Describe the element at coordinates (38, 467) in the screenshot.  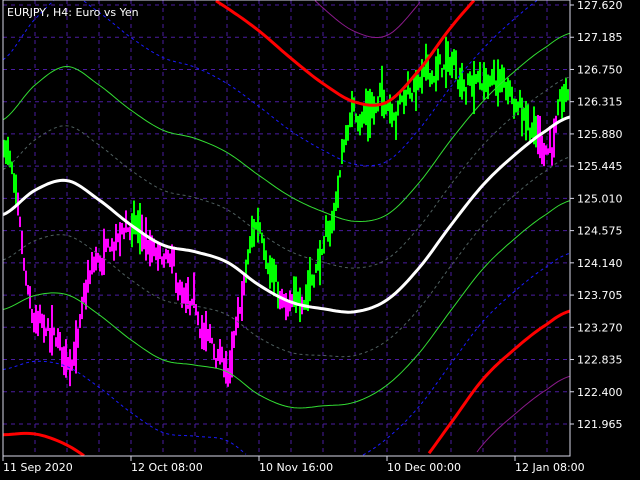
I see `x-tick-label: 11 Sep 2020` at that location.